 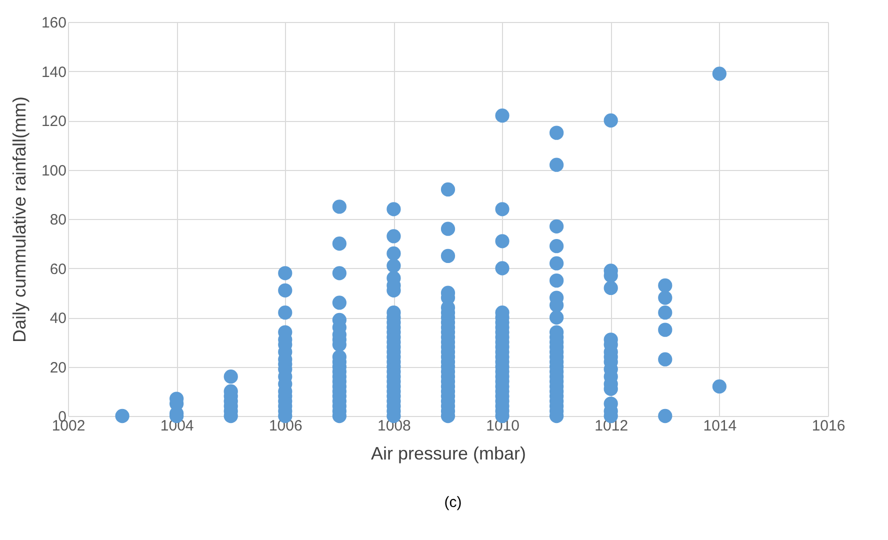 What do you see at coordinates (58, 220) in the screenshot?
I see `y-tick-label: 80` at bounding box center [58, 220].